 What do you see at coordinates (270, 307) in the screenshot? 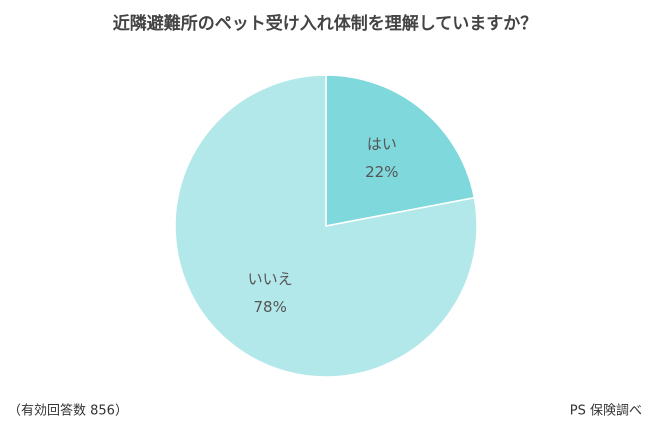
I see `value-label: 78%` at bounding box center [270, 307].